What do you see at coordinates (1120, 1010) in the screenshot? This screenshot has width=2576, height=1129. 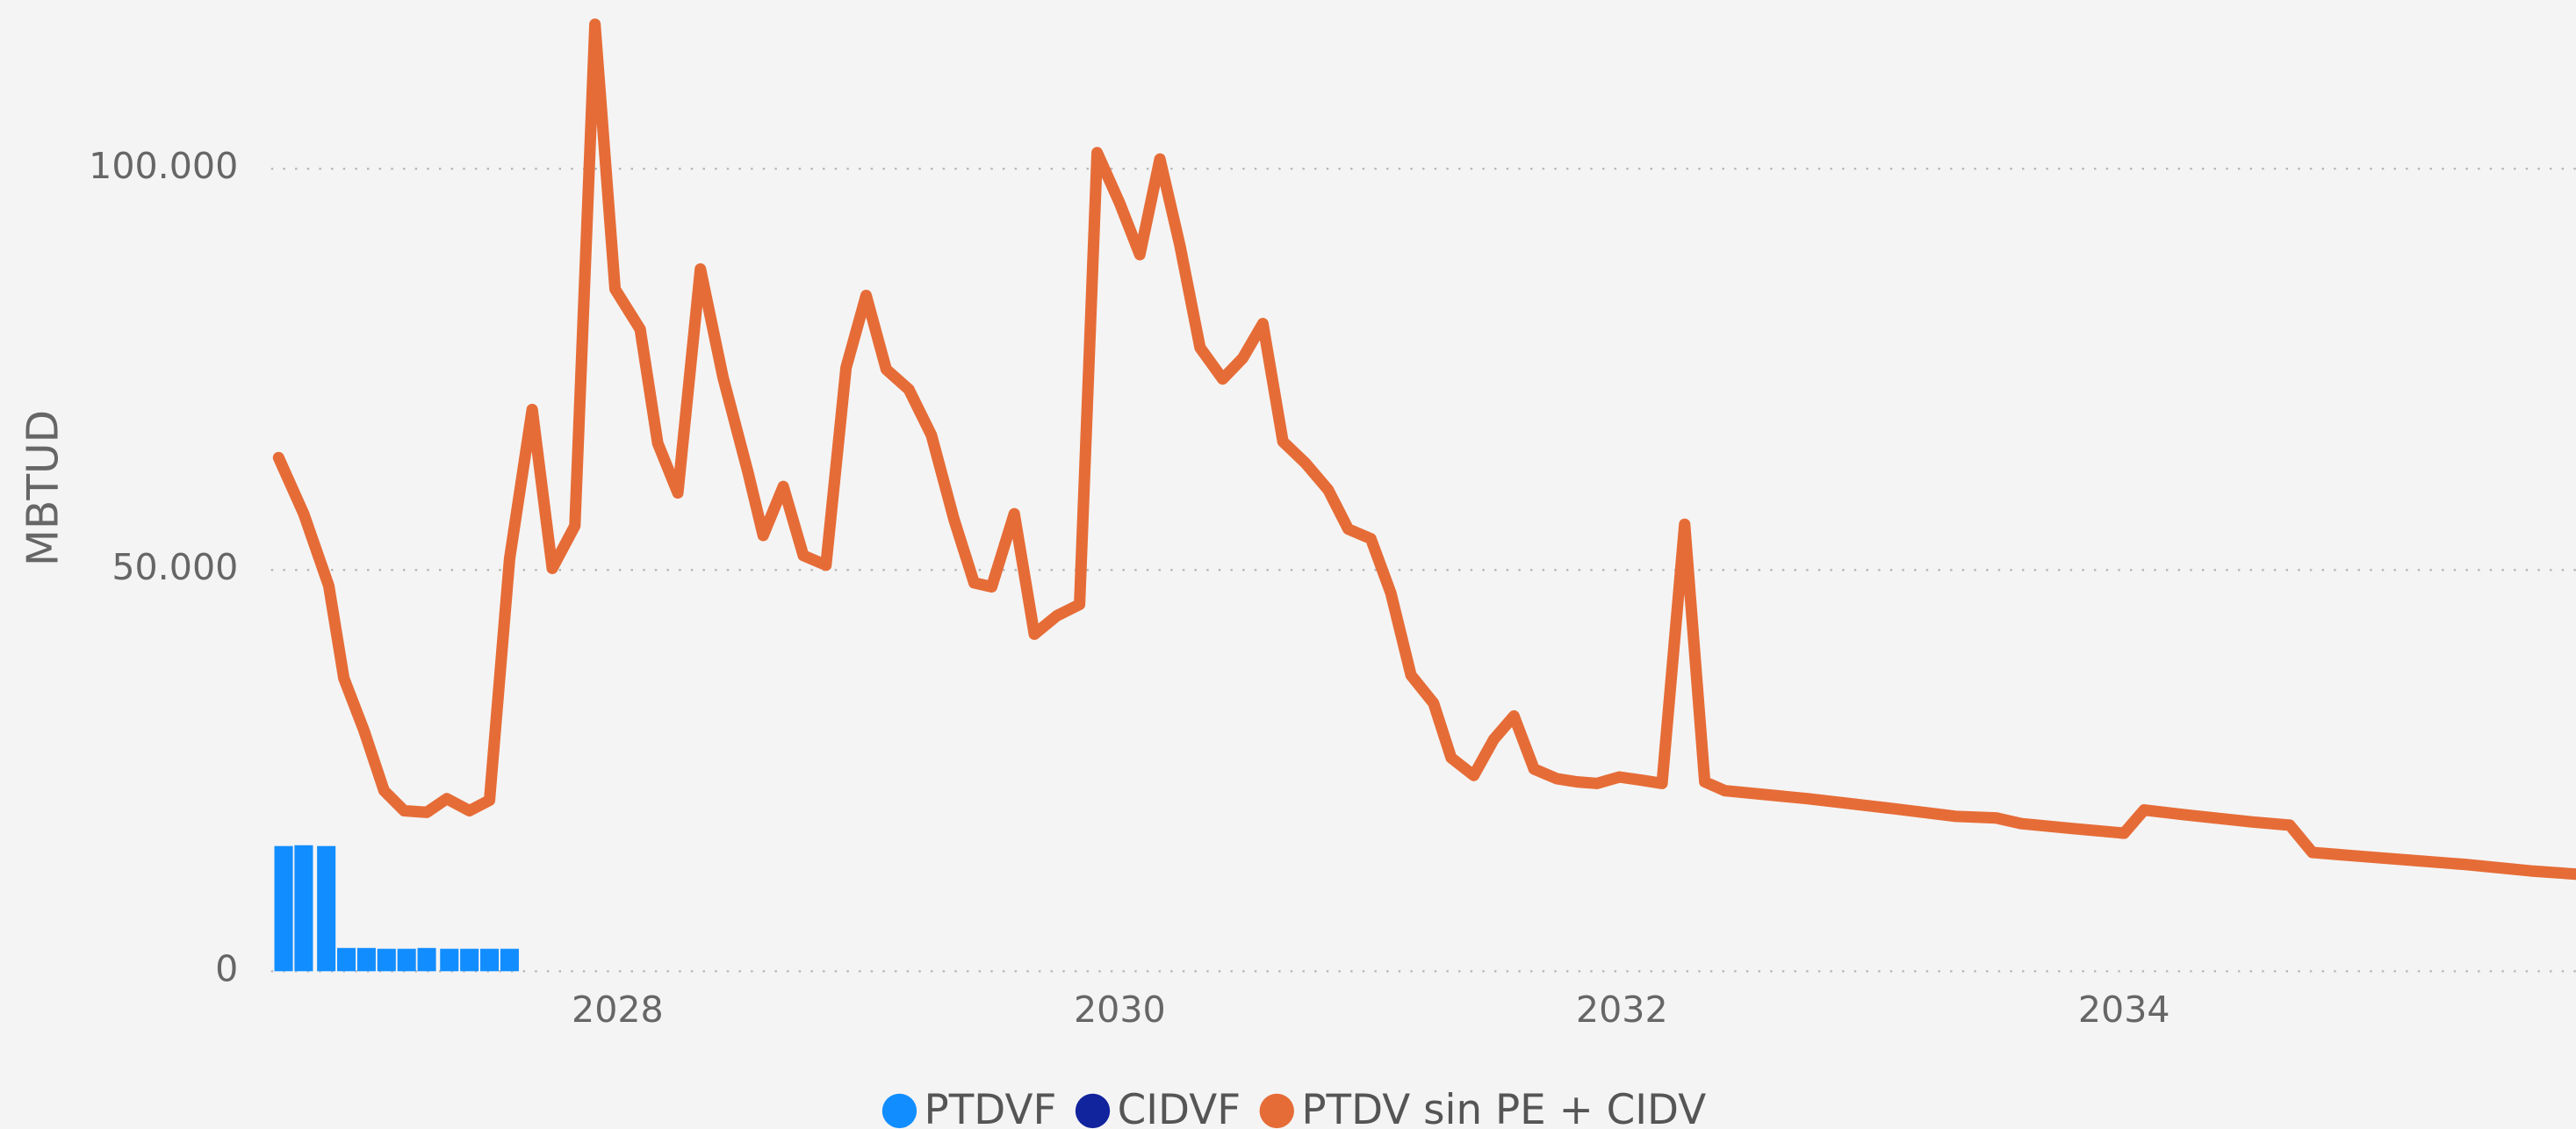 I see `x-tick-label: 2030` at bounding box center [1120, 1010].